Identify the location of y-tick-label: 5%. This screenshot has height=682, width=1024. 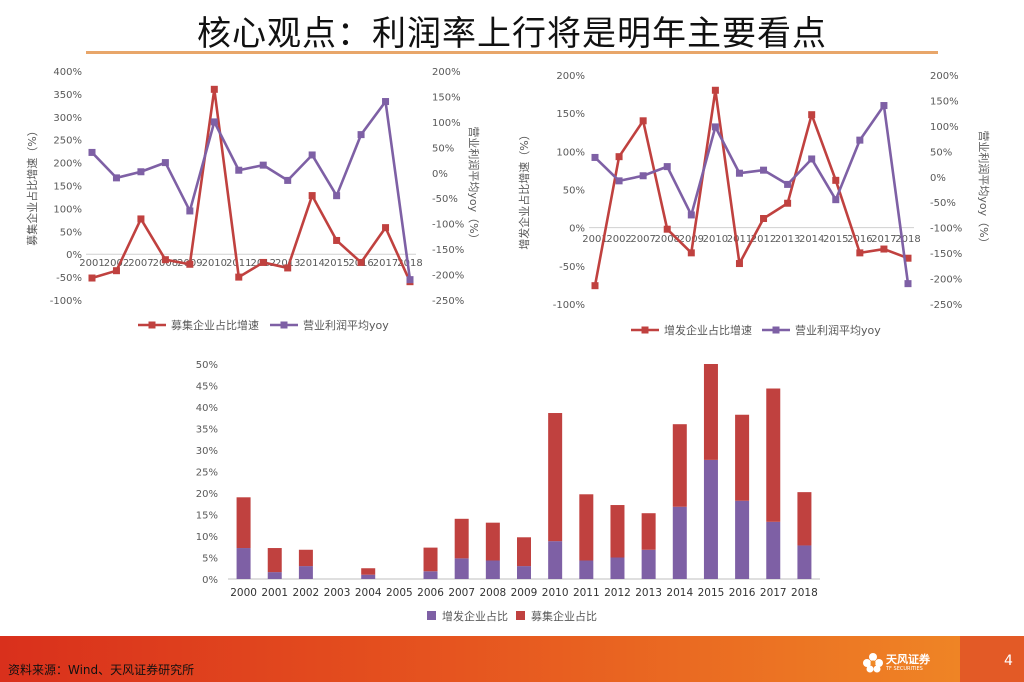
(210, 559).